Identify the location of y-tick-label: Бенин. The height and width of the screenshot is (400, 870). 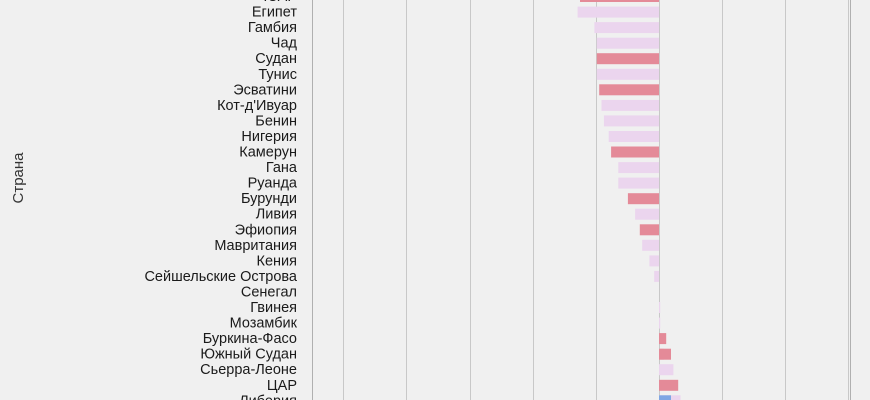
(276, 121).